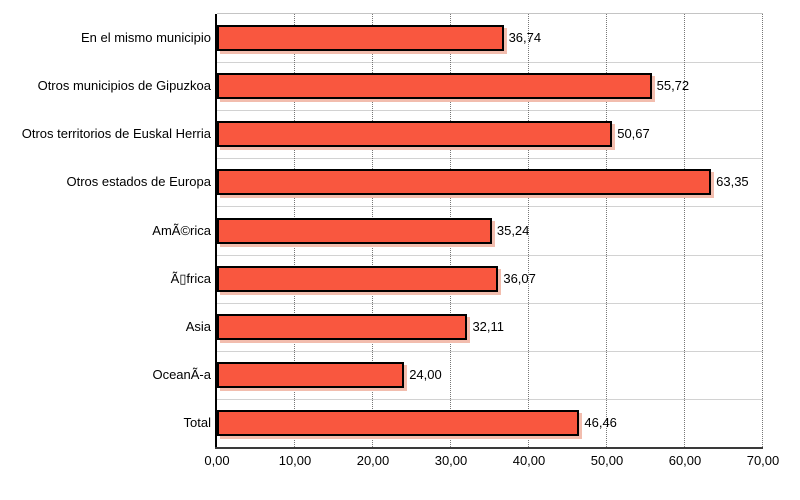 This screenshot has width=800, height=500. I want to click on x-tick-label: 20,00, so click(373, 460).